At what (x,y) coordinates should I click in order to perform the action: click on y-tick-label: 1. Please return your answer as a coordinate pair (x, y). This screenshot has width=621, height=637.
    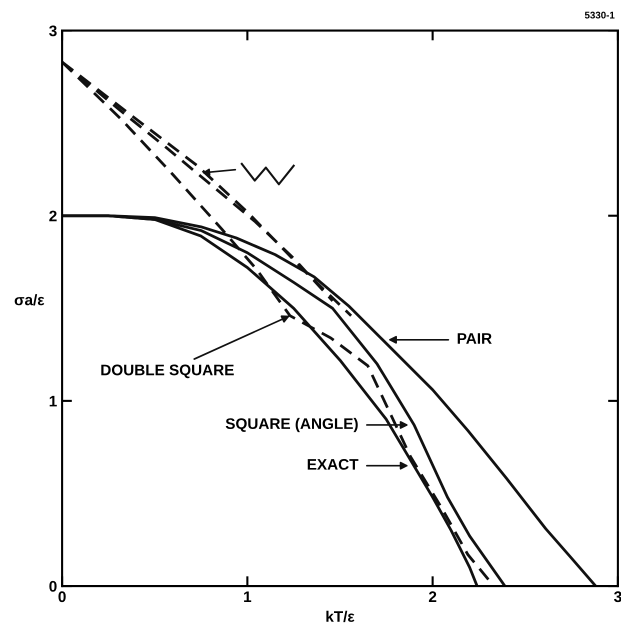
    Looking at the image, I should click on (53, 401).